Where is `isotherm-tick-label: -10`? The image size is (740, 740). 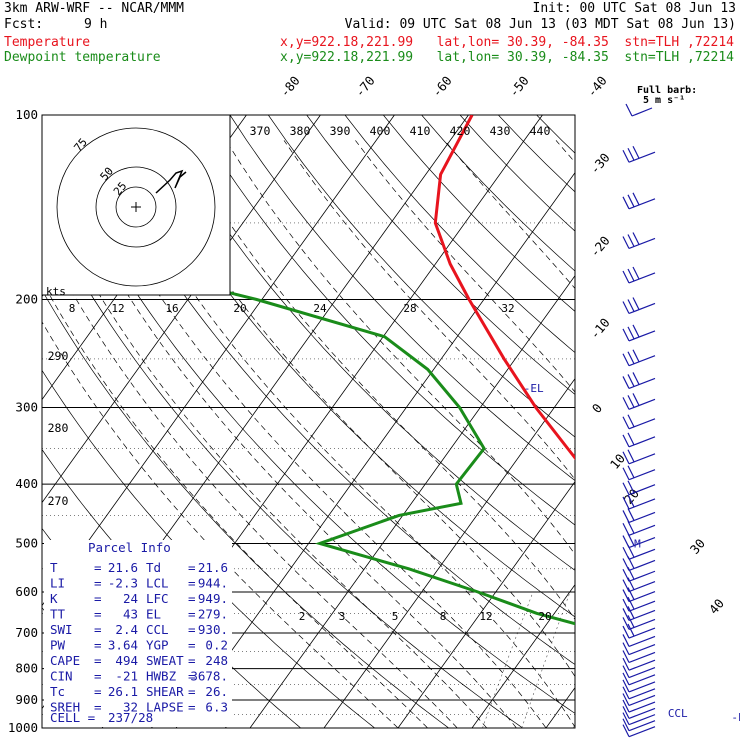 isotherm-tick-label: -10 is located at coordinates (600, 328).